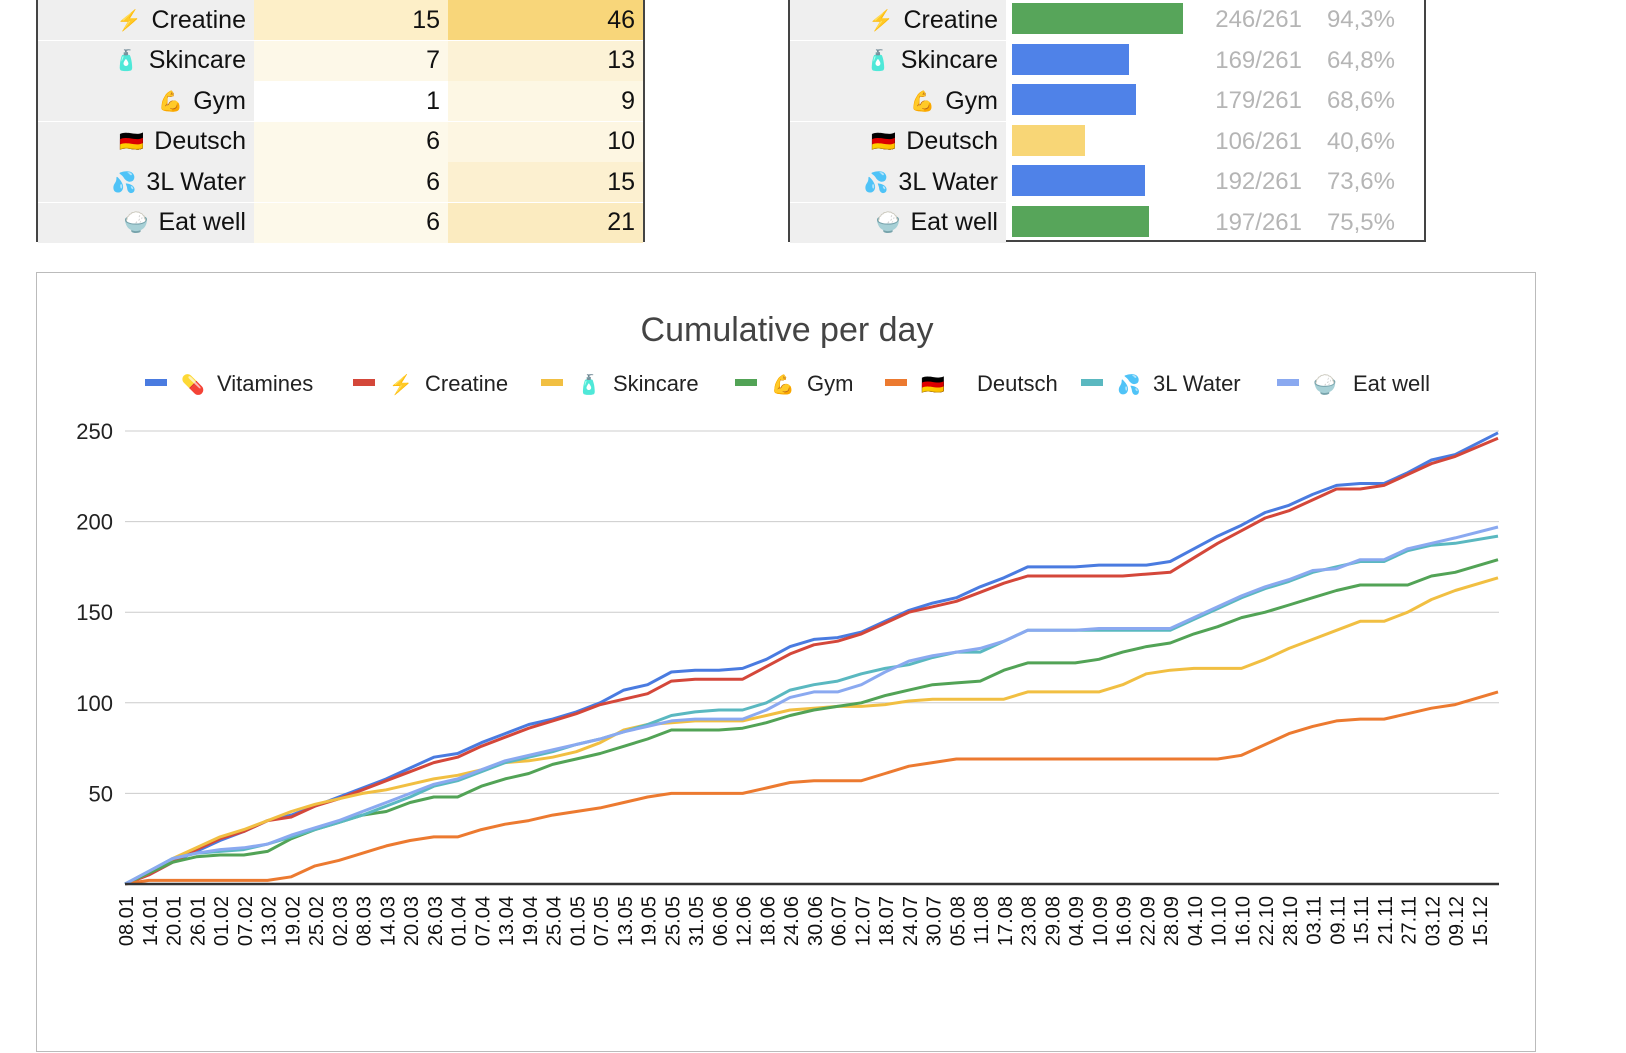  I want to click on table-row: 💦 3L Water 6 15, so click(340, 182).